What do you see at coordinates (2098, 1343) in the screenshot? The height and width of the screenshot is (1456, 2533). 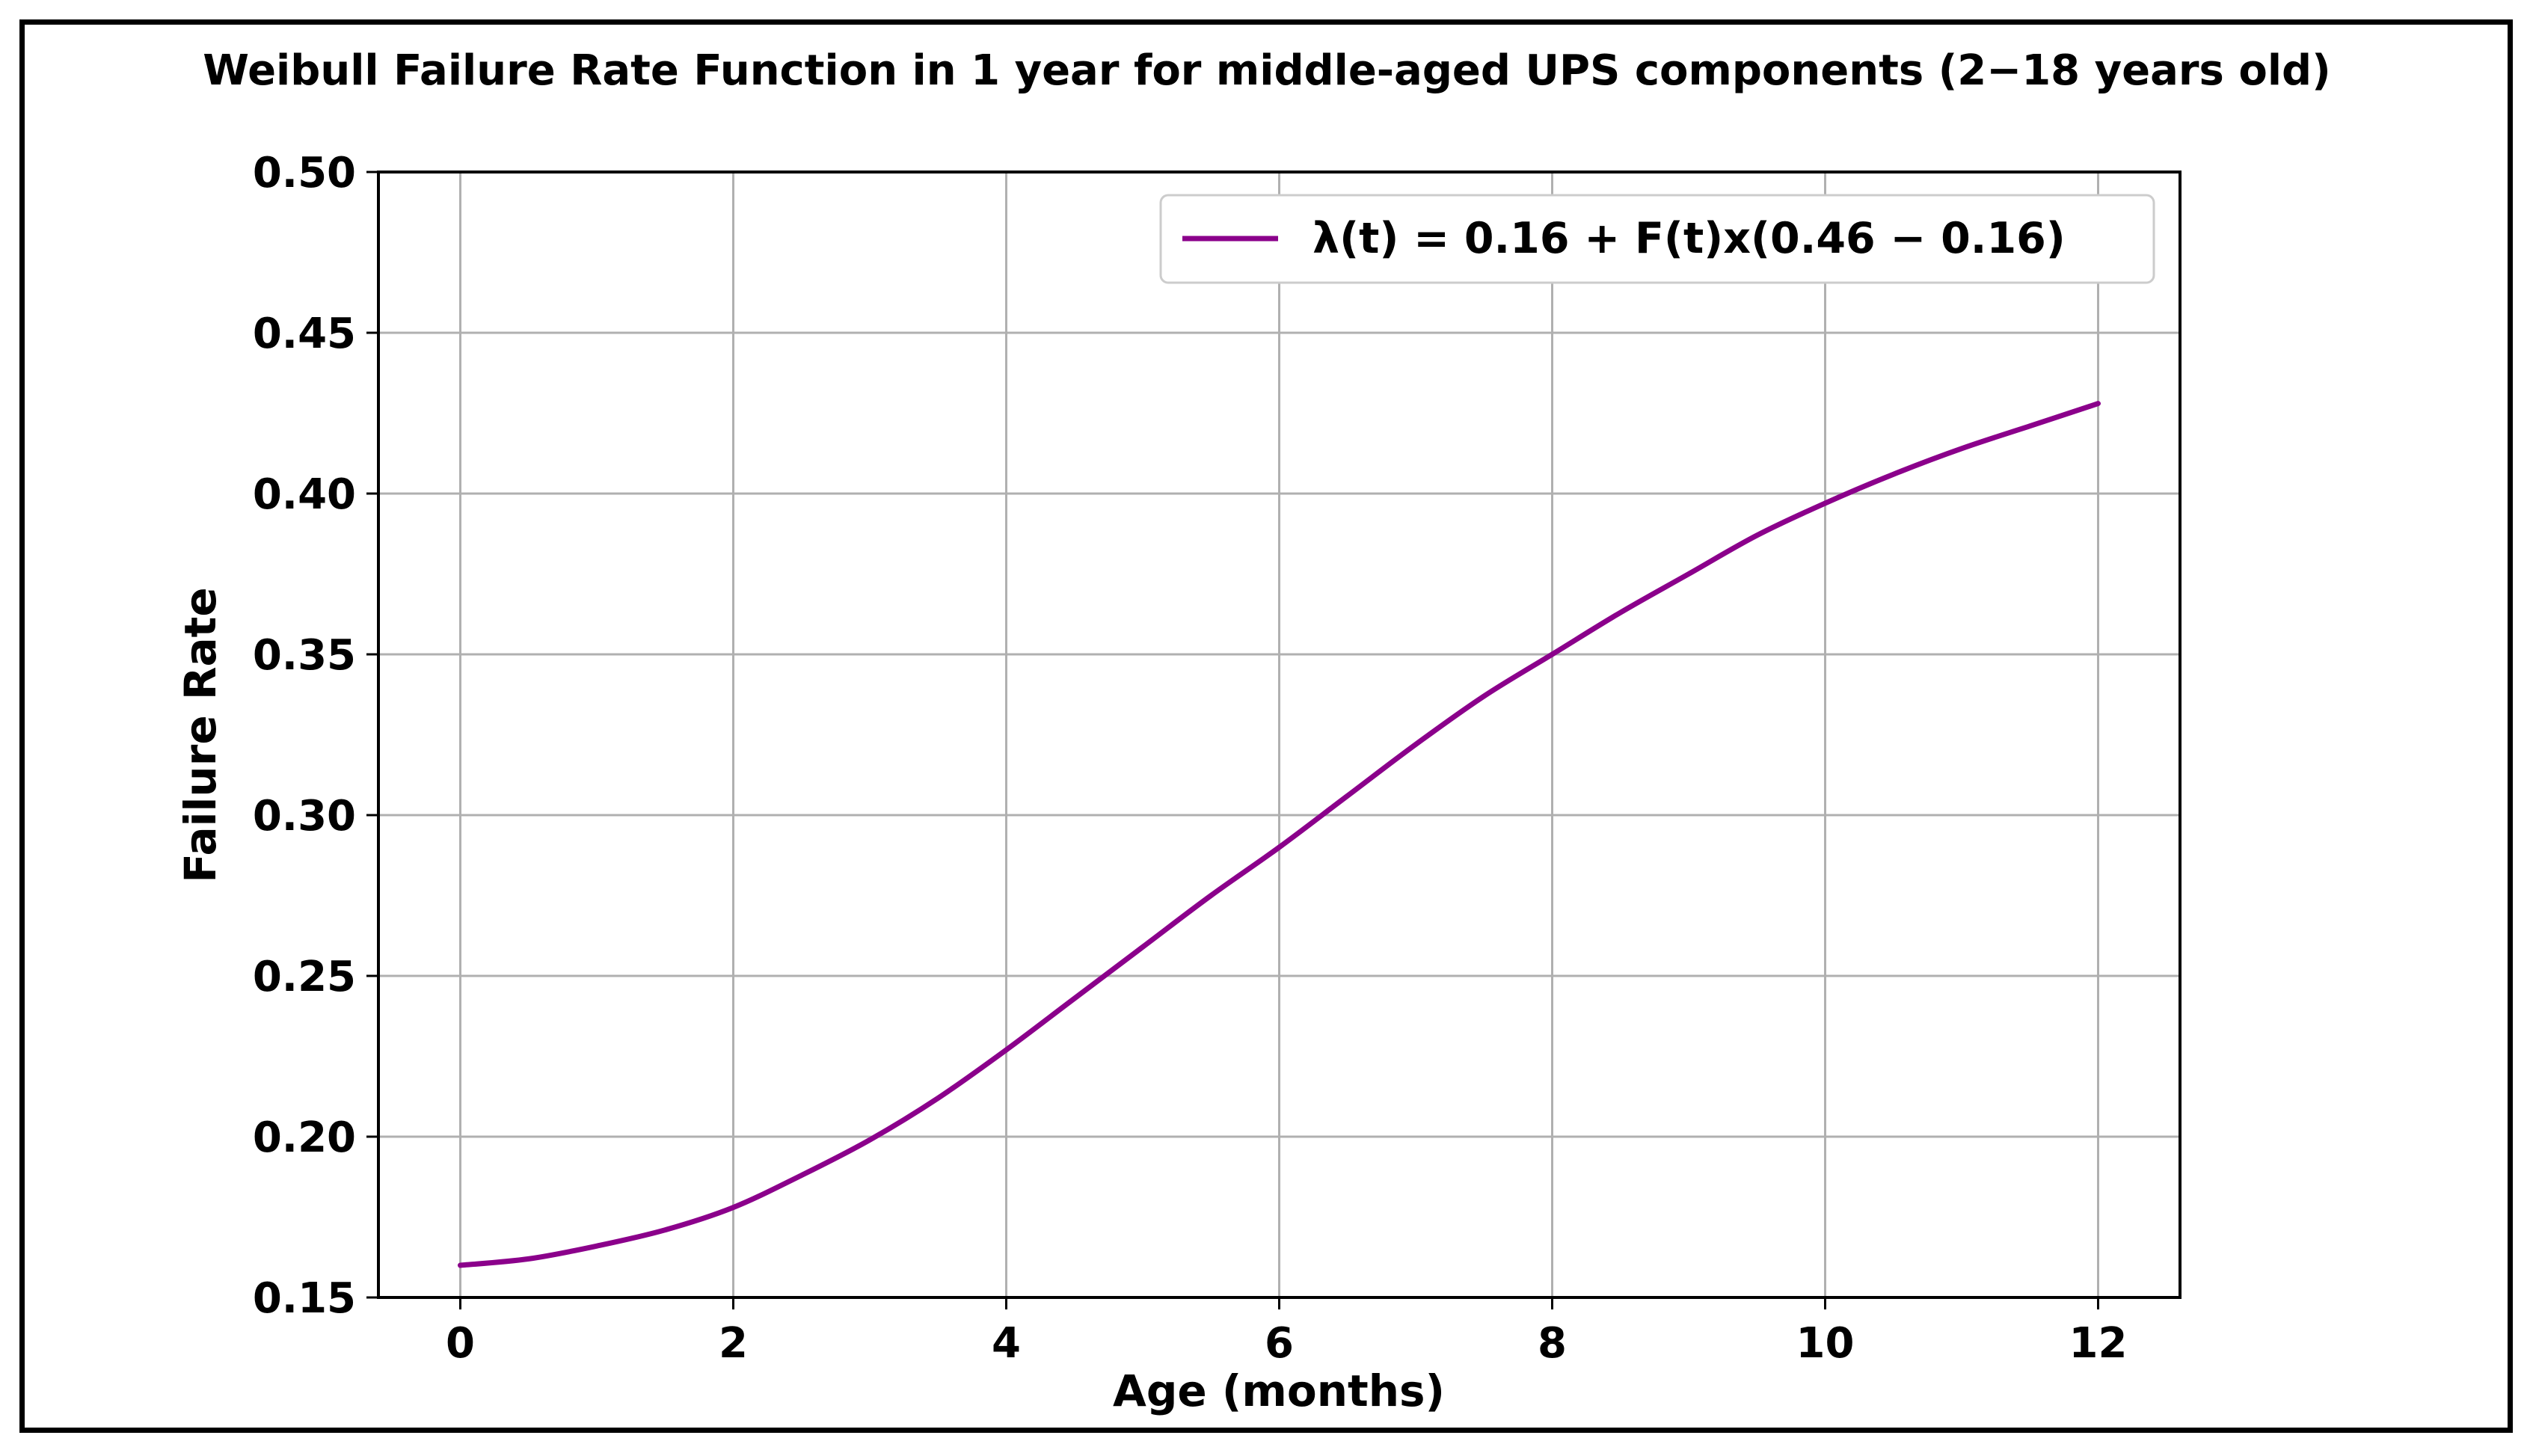 I see `x-tick-label: 12` at bounding box center [2098, 1343].